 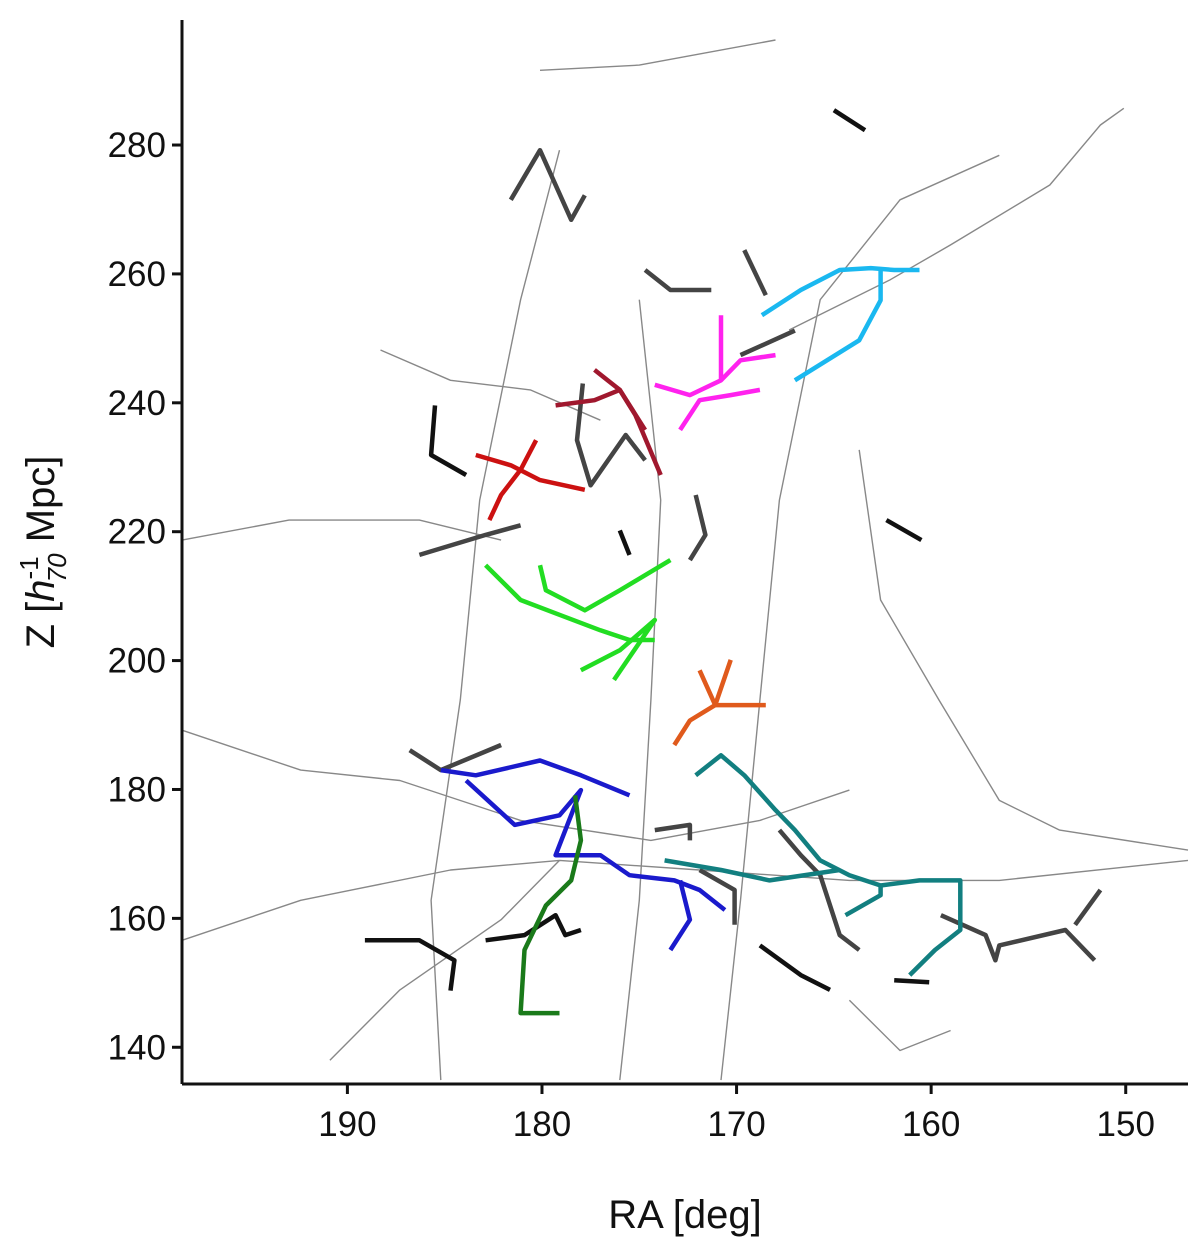 I want to click on y-label-part: 70, so click(x=57, y=567).